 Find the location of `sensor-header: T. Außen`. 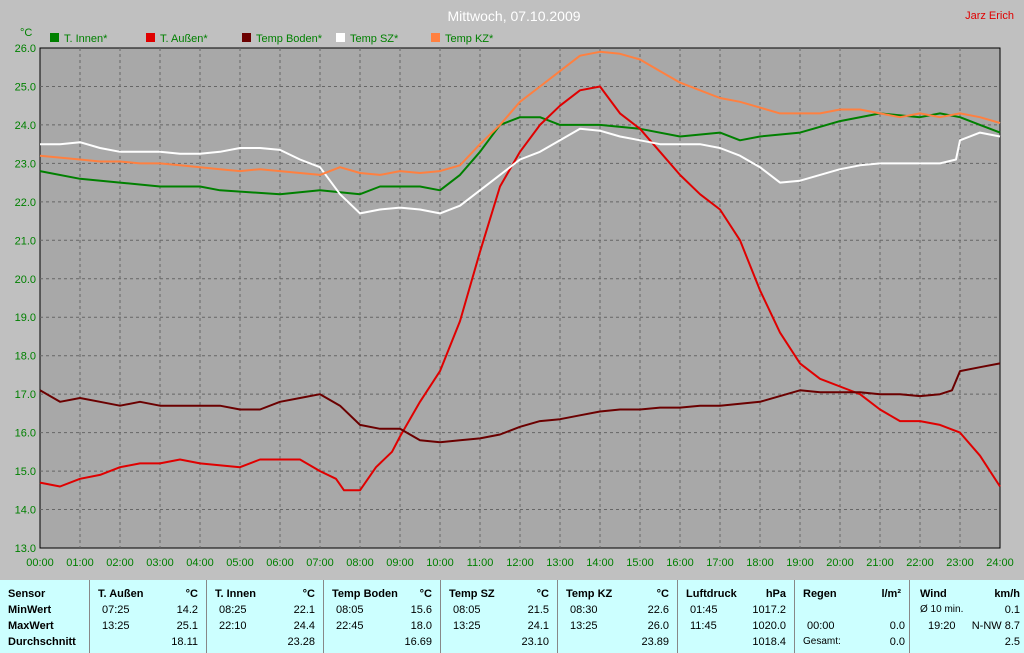

sensor-header: T. Außen is located at coordinates (121, 594).